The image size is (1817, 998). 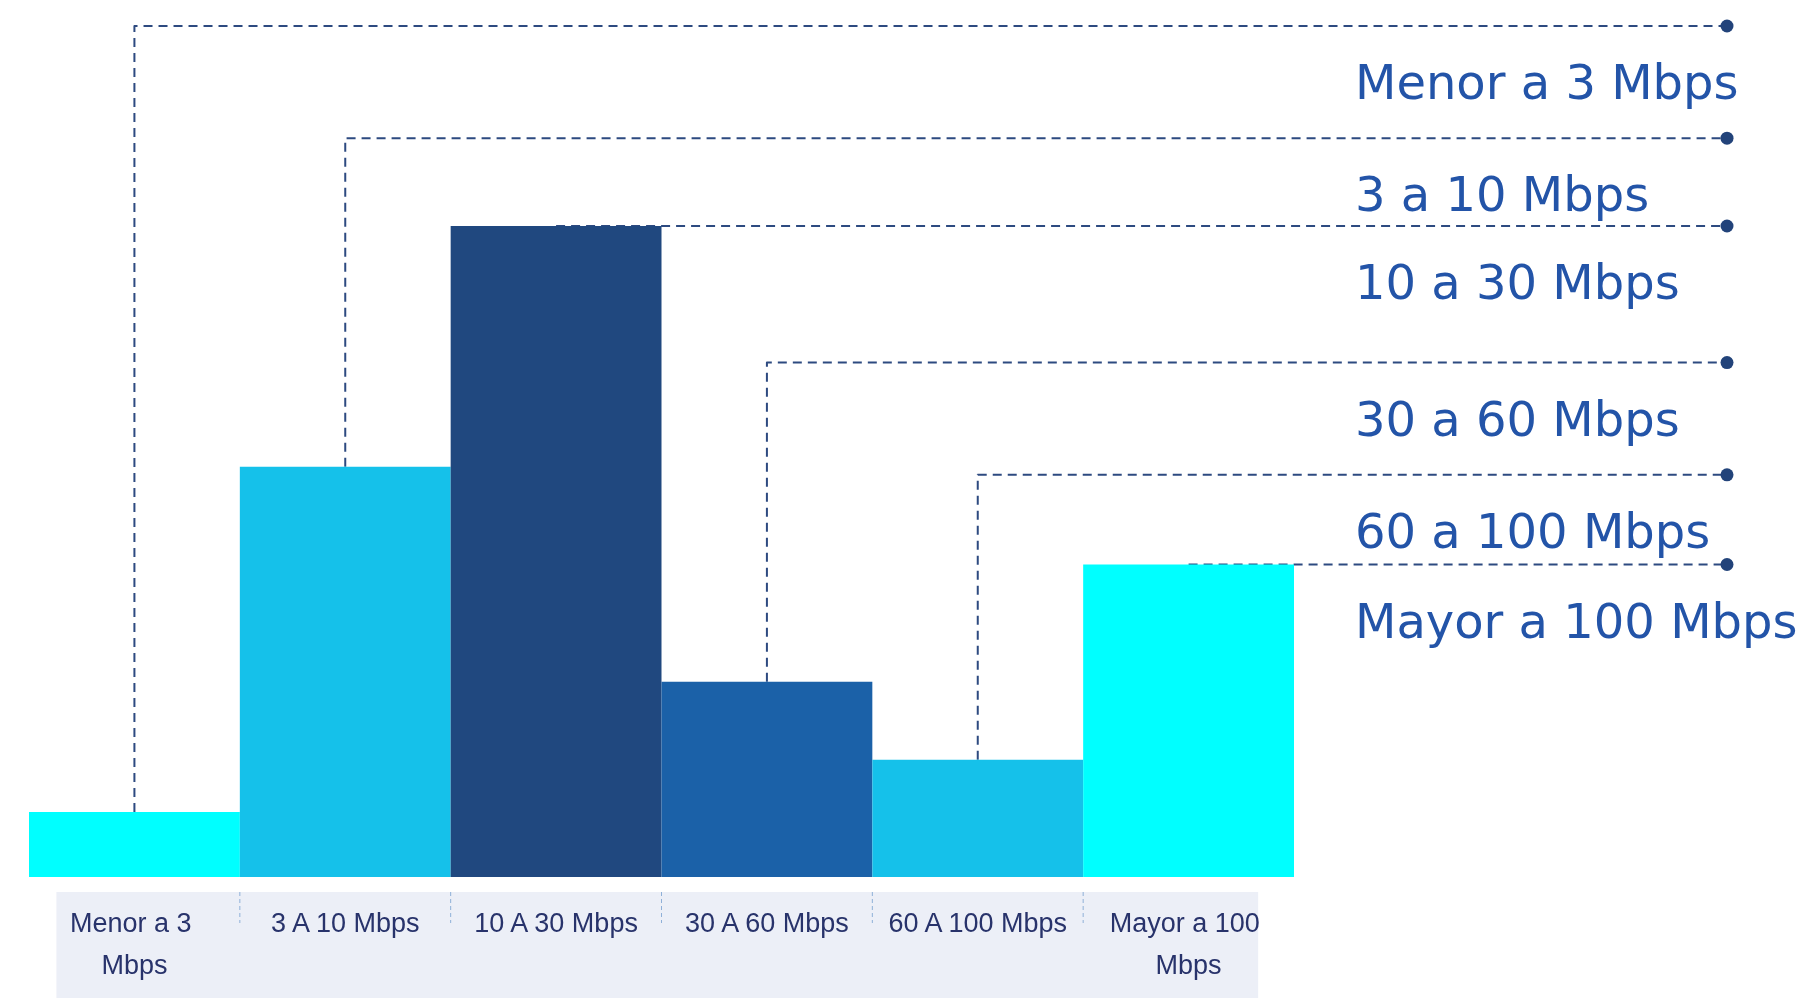 What do you see at coordinates (767, 923) in the screenshot?
I see `x-tick-label: 30 A 60 Mbps` at bounding box center [767, 923].